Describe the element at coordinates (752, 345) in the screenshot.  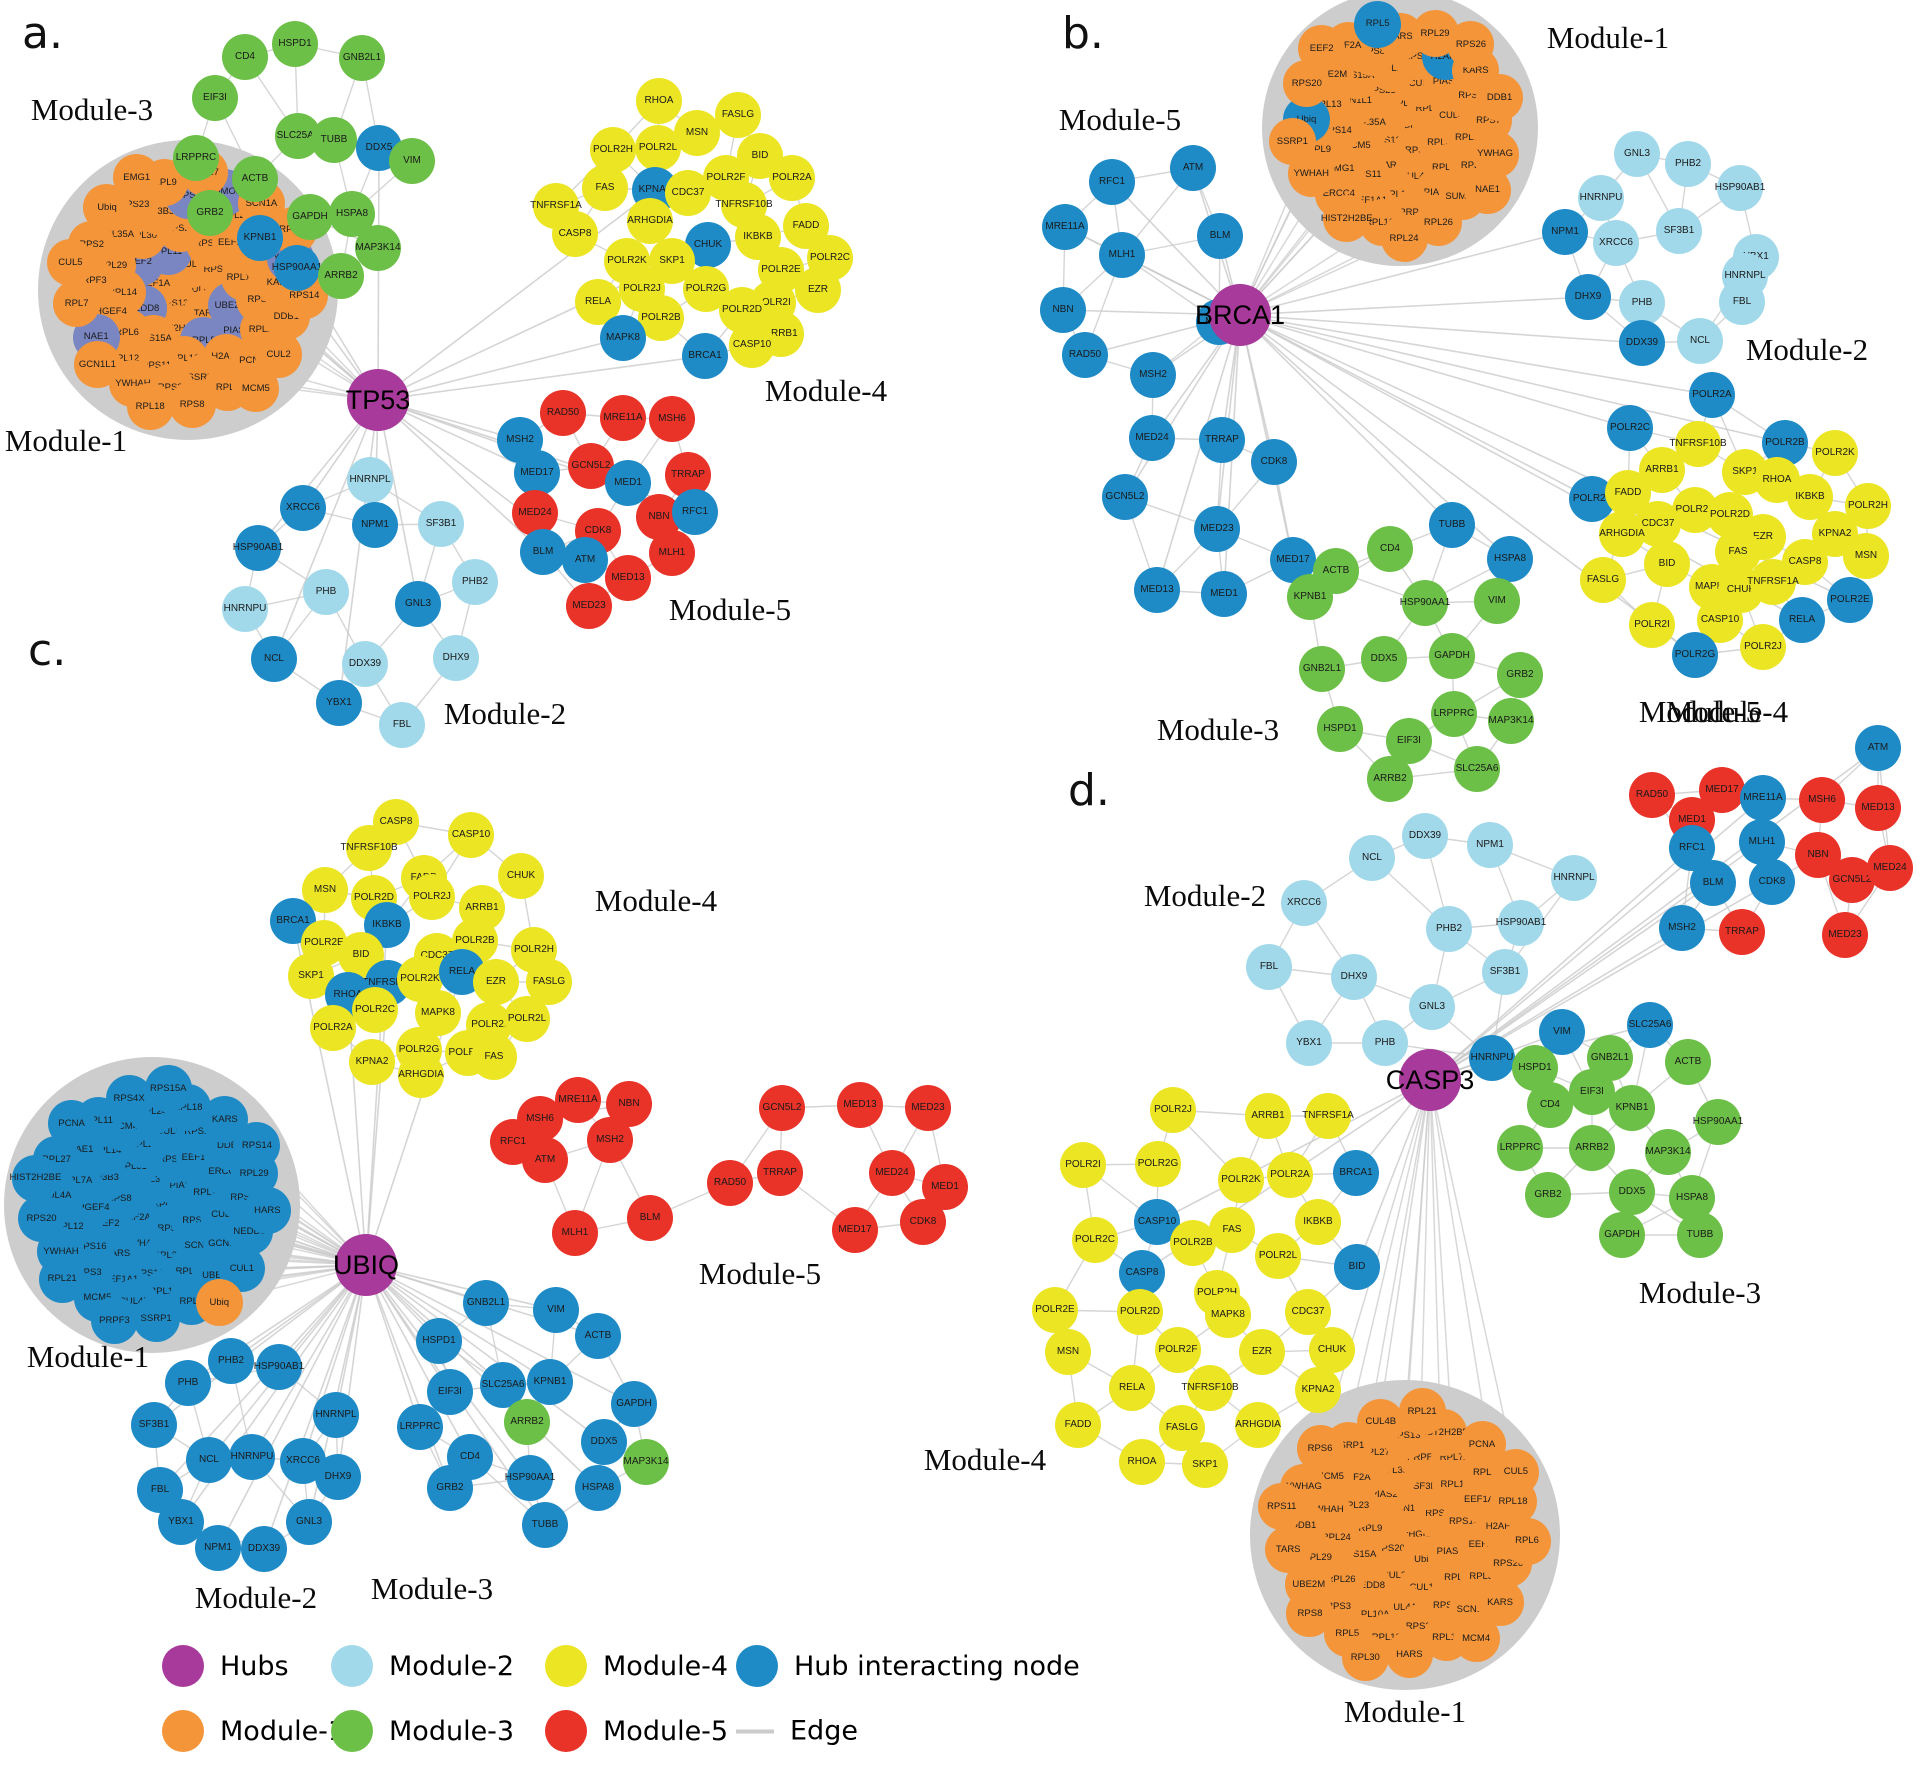
I see `network-node: CASP10` at that location.